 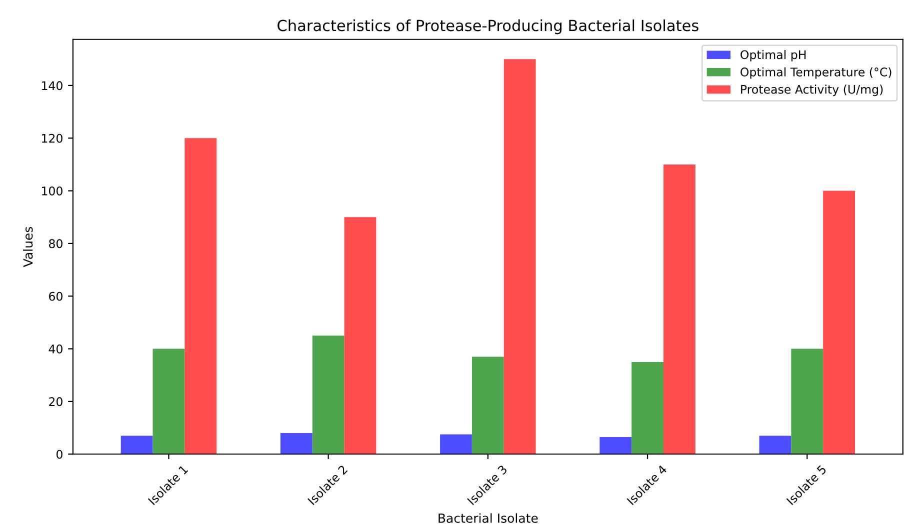 I want to click on chart-title: Characteristics of Protease-Producing Bacterial Isolates, so click(x=488, y=26).